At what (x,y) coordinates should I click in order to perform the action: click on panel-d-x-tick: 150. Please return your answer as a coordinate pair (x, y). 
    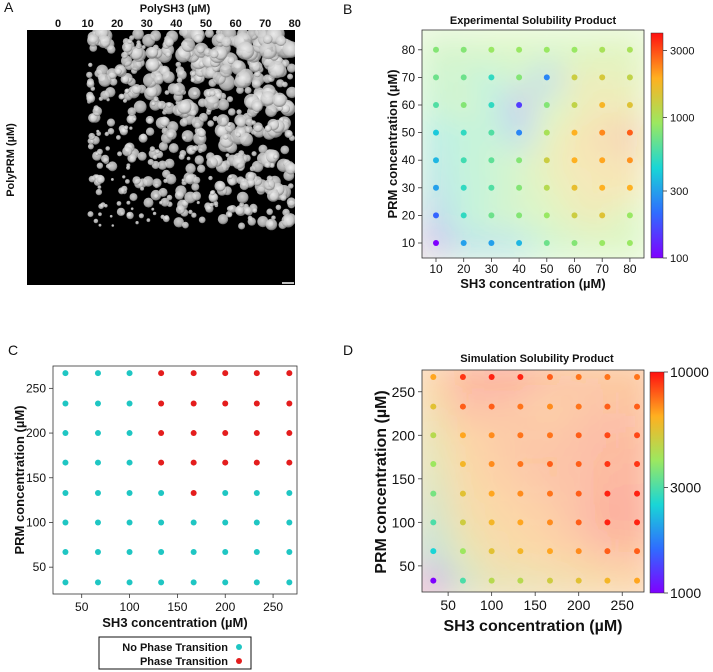
    Looking at the image, I should click on (535, 605).